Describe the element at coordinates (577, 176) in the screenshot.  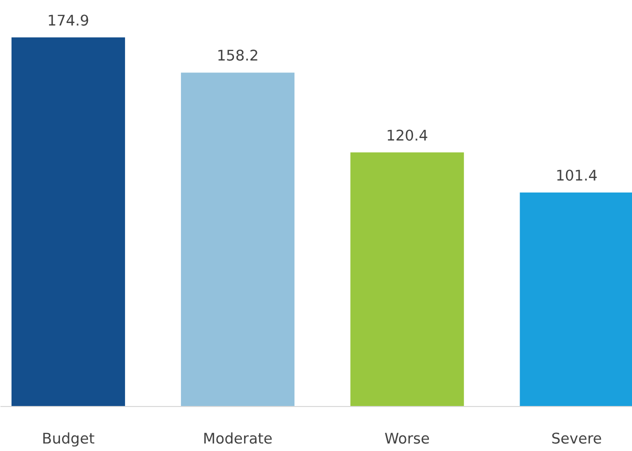
I see `data-label: 101.4` at that location.